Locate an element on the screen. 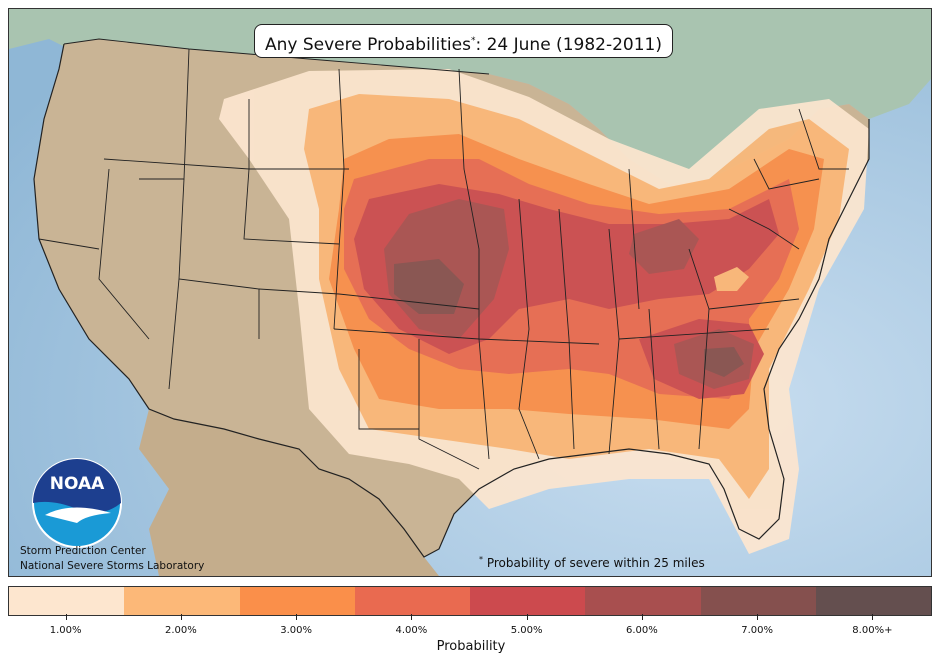  noaa-logo-icon: NOAA is located at coordinates (77, 503).